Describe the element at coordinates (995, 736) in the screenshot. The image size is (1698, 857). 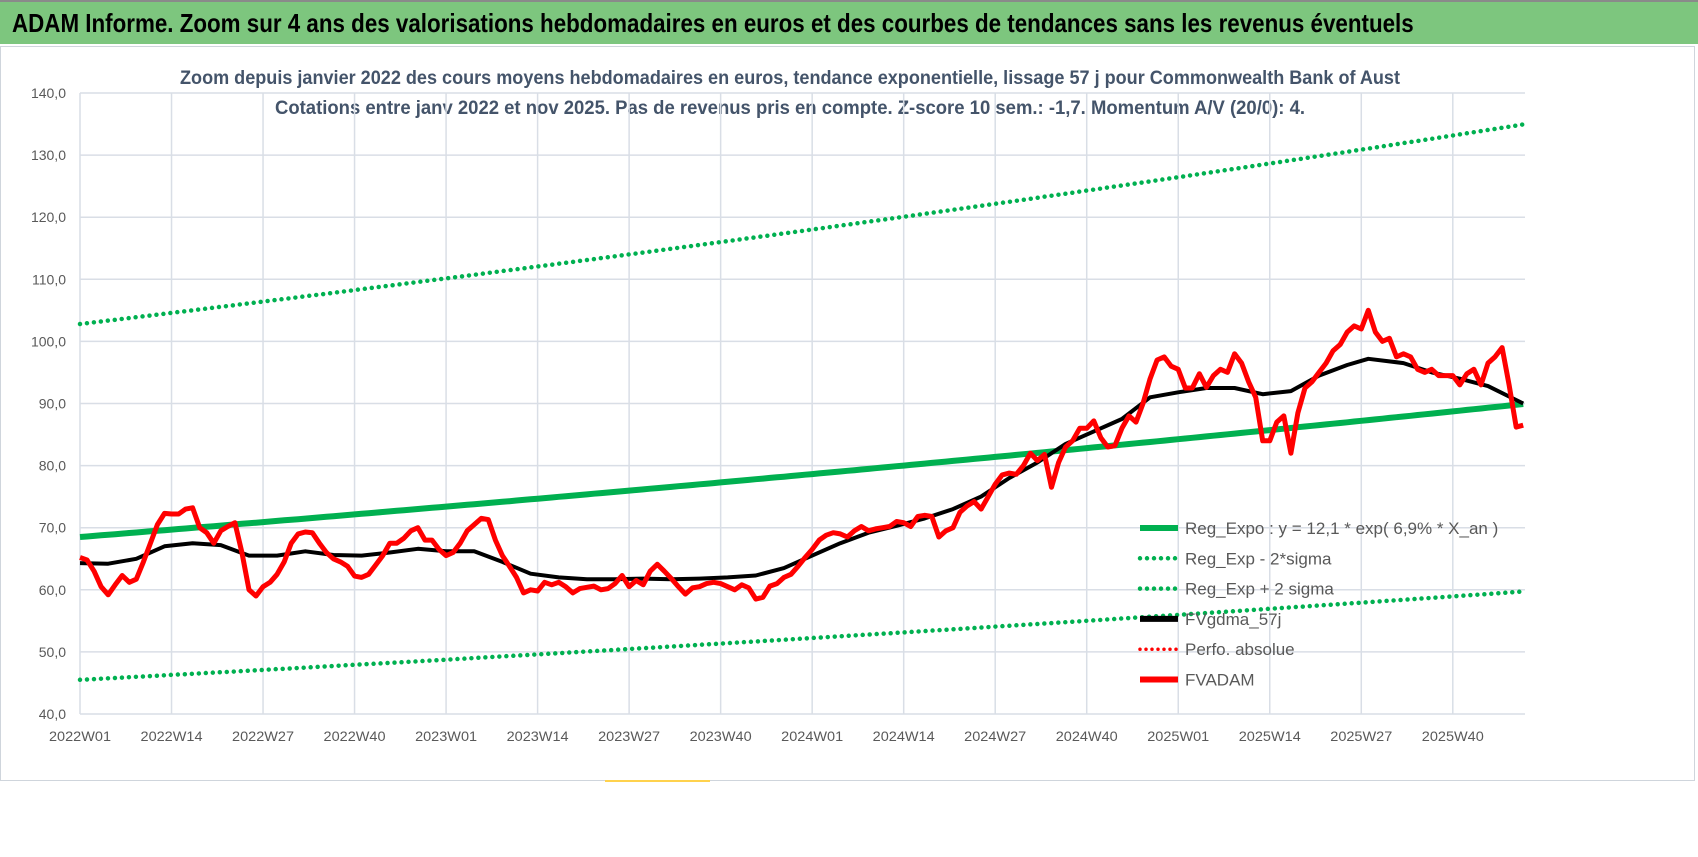
I see `x-tick-label: 2024W27` at that location.